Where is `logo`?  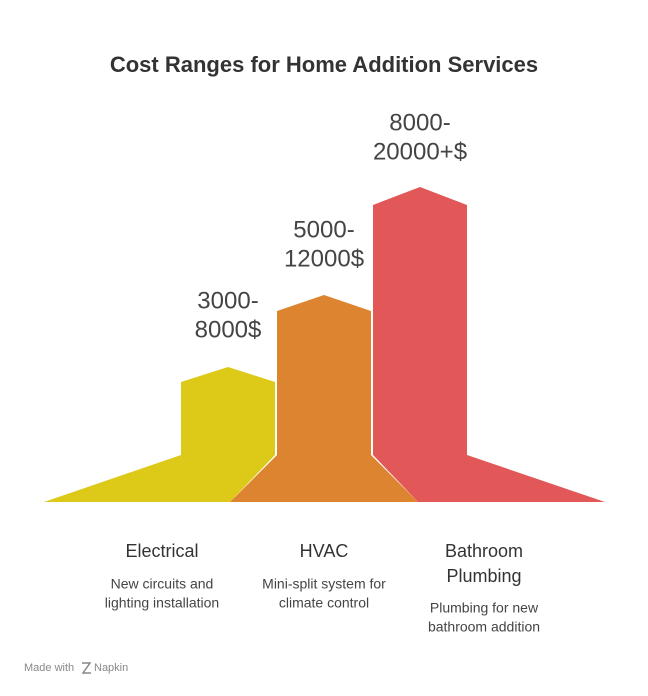 logo is located at coordinates (86, 668).